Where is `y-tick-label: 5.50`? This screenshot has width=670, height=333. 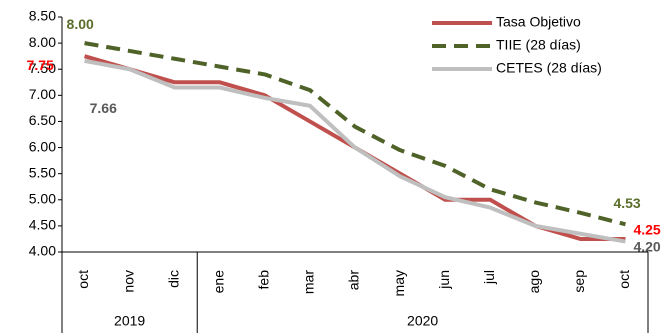 y-tick-label: 5.50 is located at coordinates (42, 172).